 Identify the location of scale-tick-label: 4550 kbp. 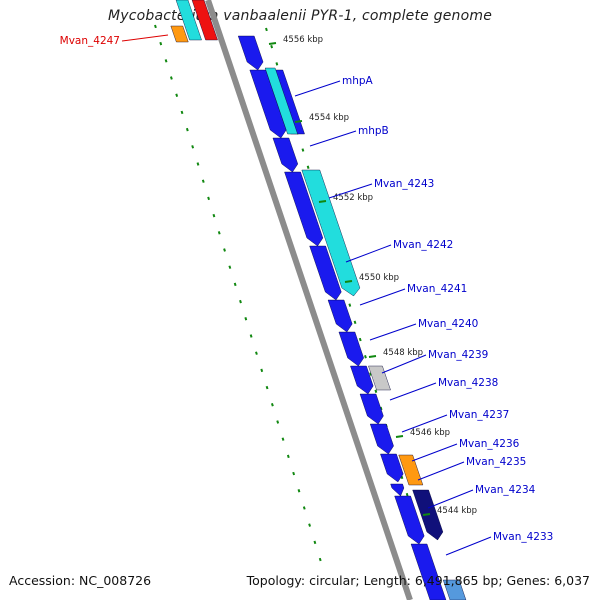
(379, 278).